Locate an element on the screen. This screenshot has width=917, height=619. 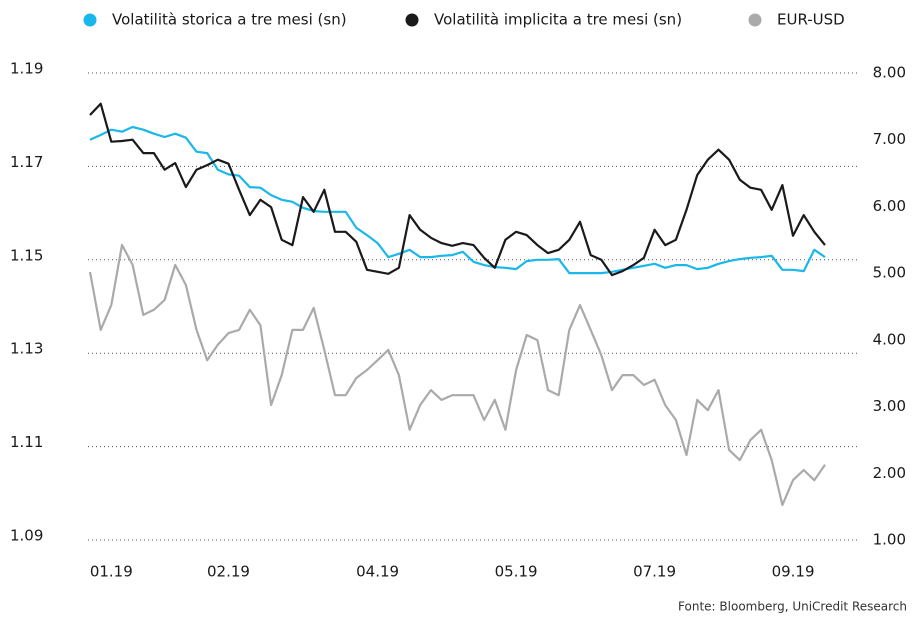
y-tick-label: 1.17 is located at coordinates (26, 162).